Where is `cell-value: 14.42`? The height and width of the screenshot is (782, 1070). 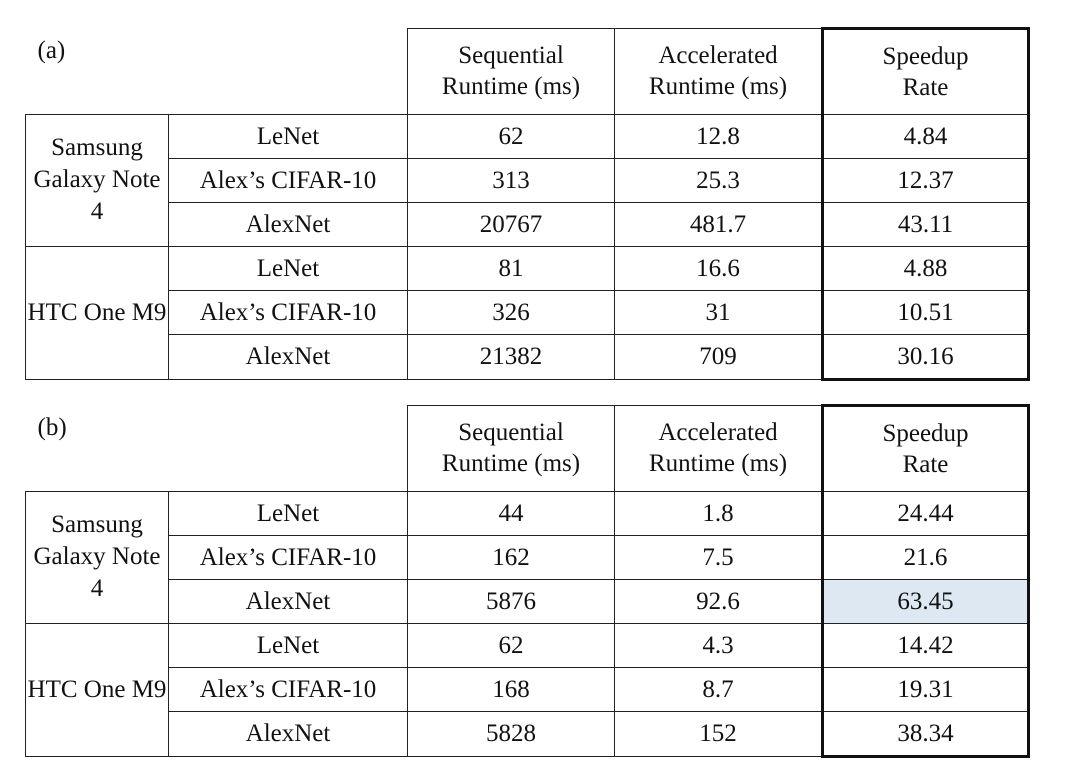
cell-value: 14.42 is located at coordinates (925, 645).